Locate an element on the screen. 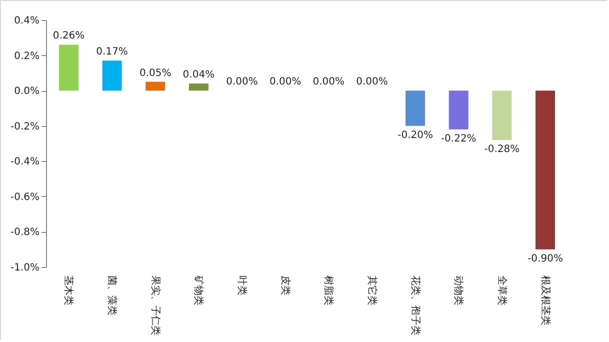 This screenshot has width=609, height=342. x-tick-label: 树脂类 is located at coordinates (328, 291).